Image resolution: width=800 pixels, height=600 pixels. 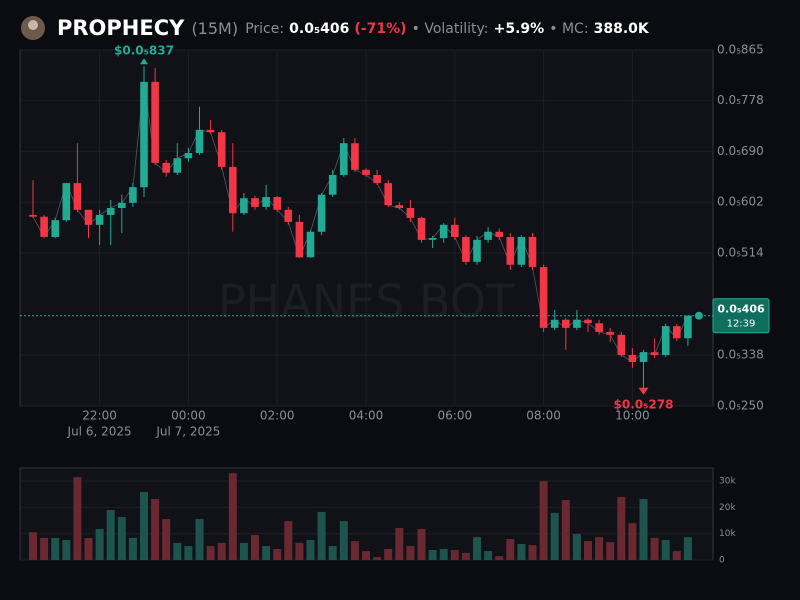 What do you see at coordinates (187, 432) in the screenshot?
I see `x-date-label: Jul 7, 2025` at bounding box center [187, 432].